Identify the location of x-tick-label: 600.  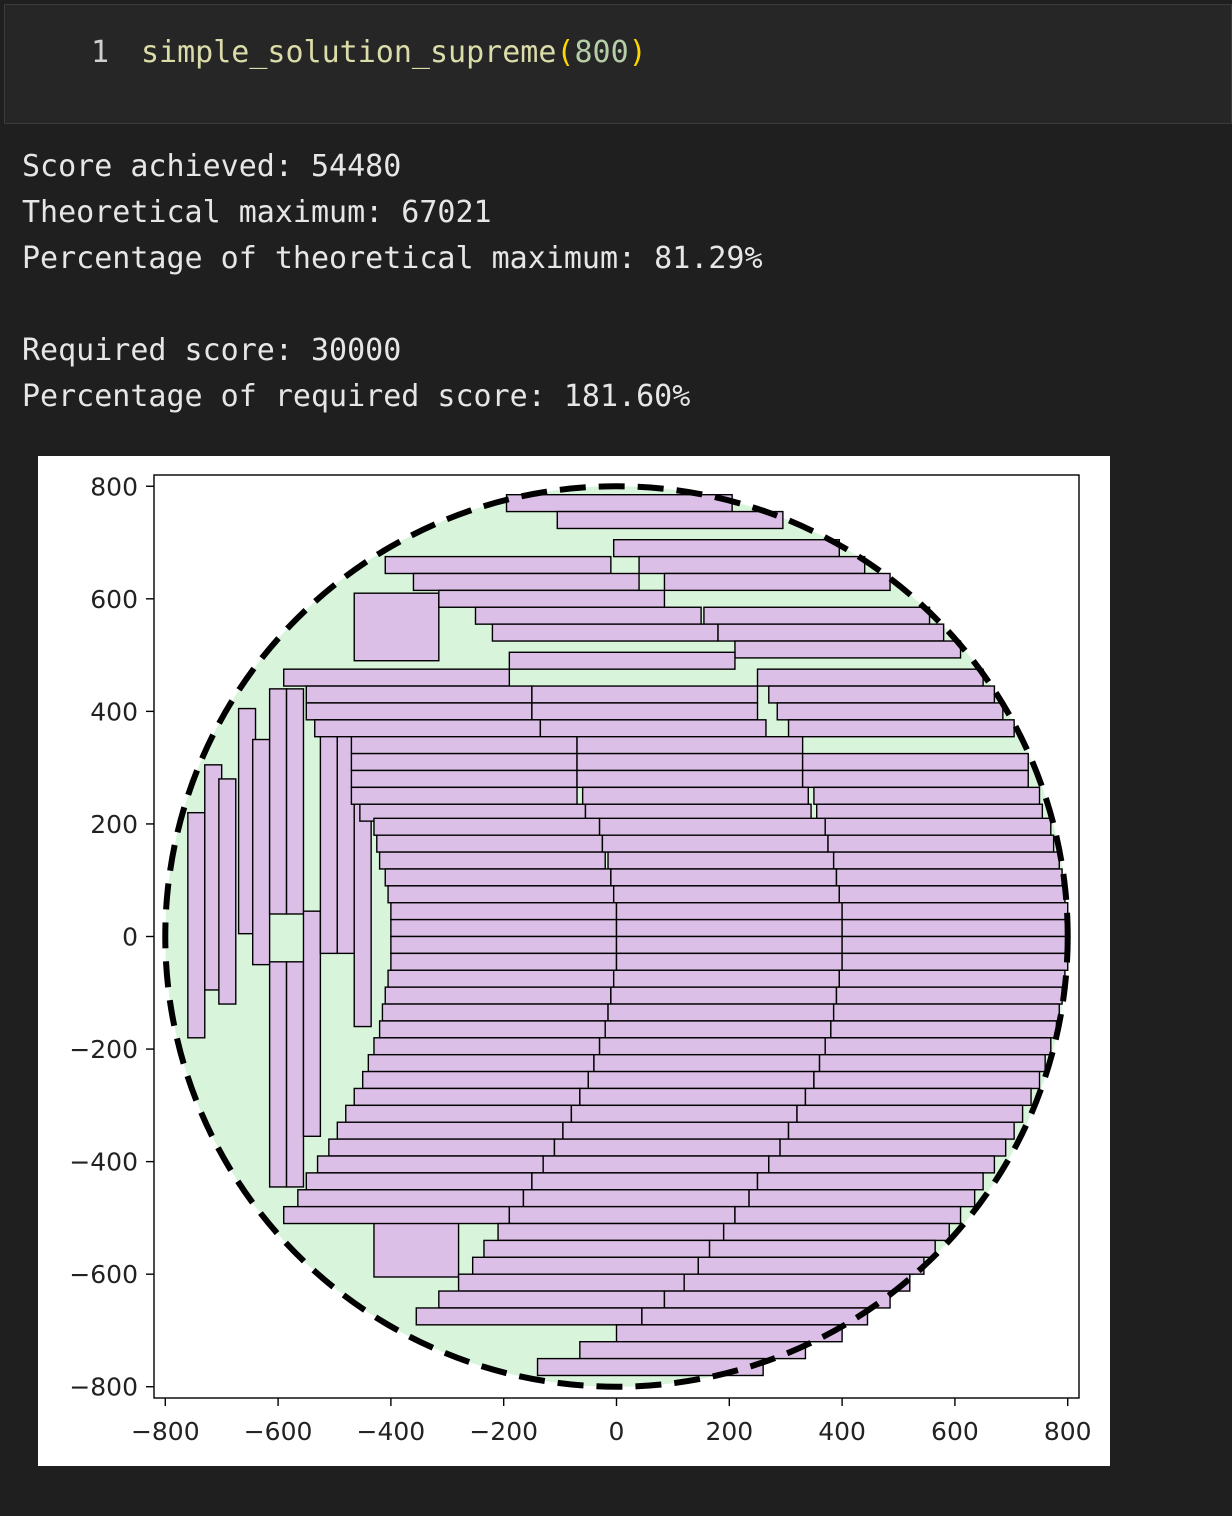
(955, 1431).